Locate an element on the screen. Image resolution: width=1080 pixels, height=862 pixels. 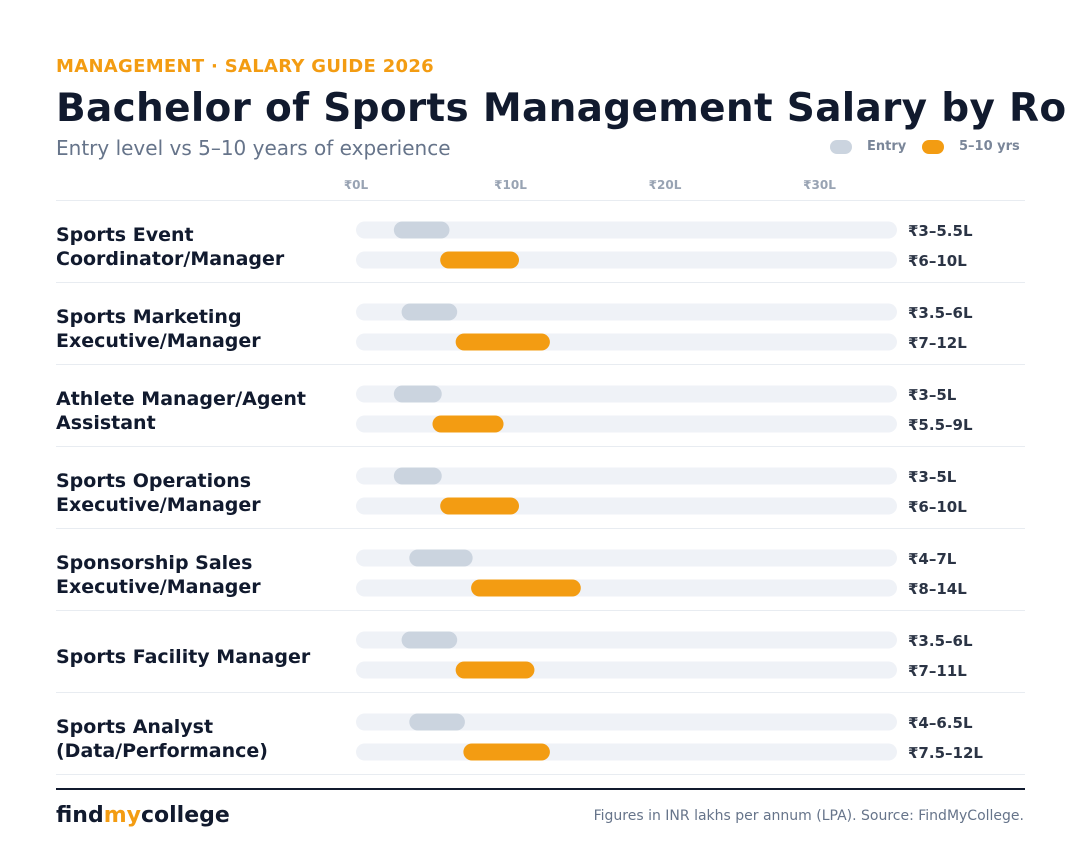
chart-legend: Entry 5–10 yrs is located at coordinates (930, 147).